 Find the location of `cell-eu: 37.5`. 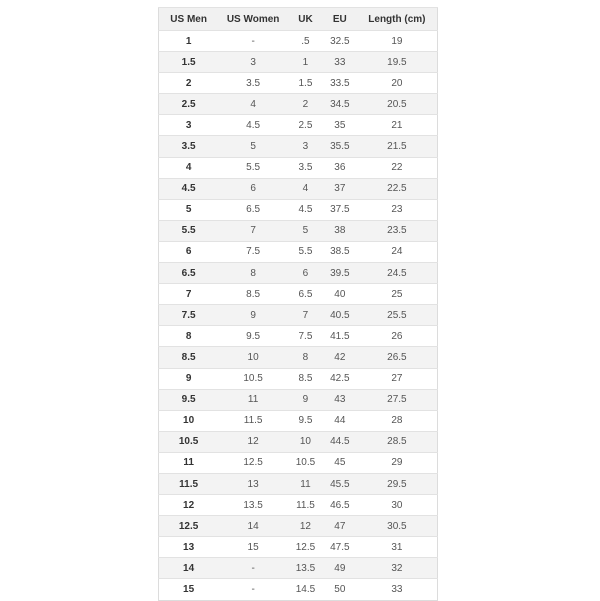

cell-eu: 37.5 is located at coordinates (339, 209).